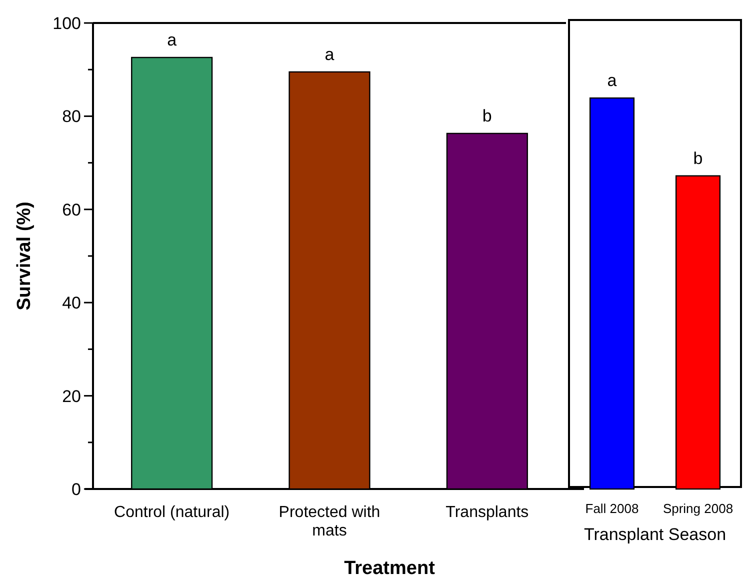  What do you see at coordinates (698, 508) in the screenshot?
I see `x-tick-label: Spring 2008` at bounding box center [698, 508].